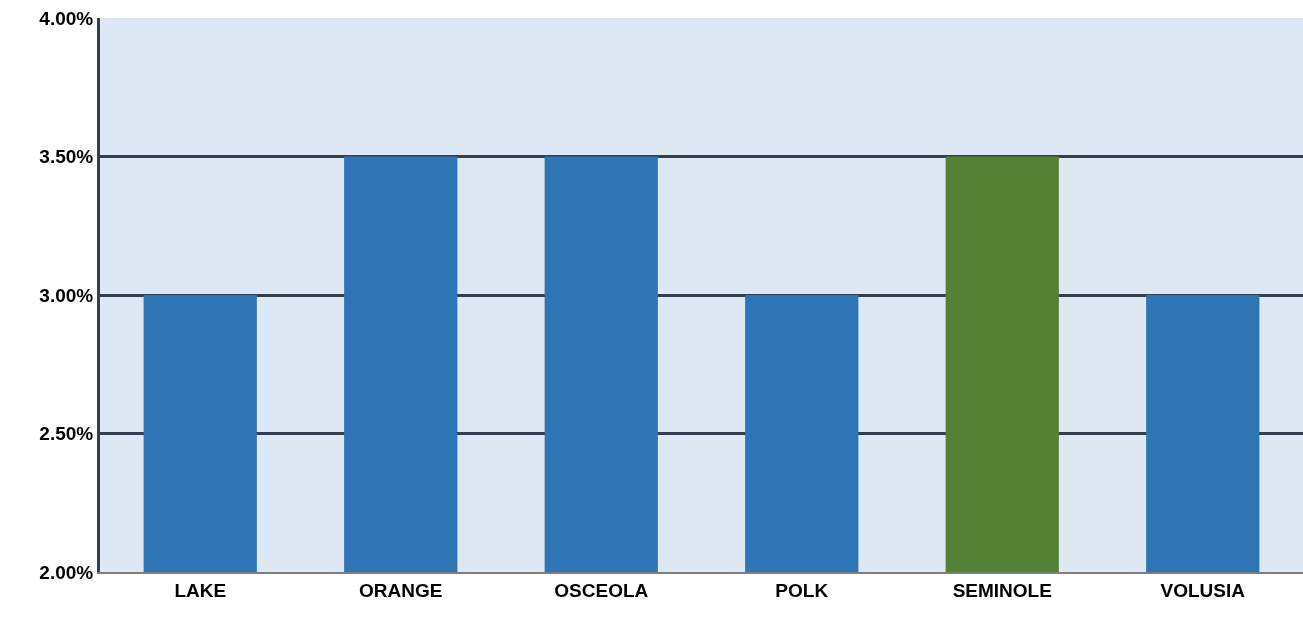 The height and width of the screenshot is (624, 1303). What do you see at coordinates (200, 590) in the screenshot?
I see `x-tick-label: LAKE` at bounding box center [200, 590].